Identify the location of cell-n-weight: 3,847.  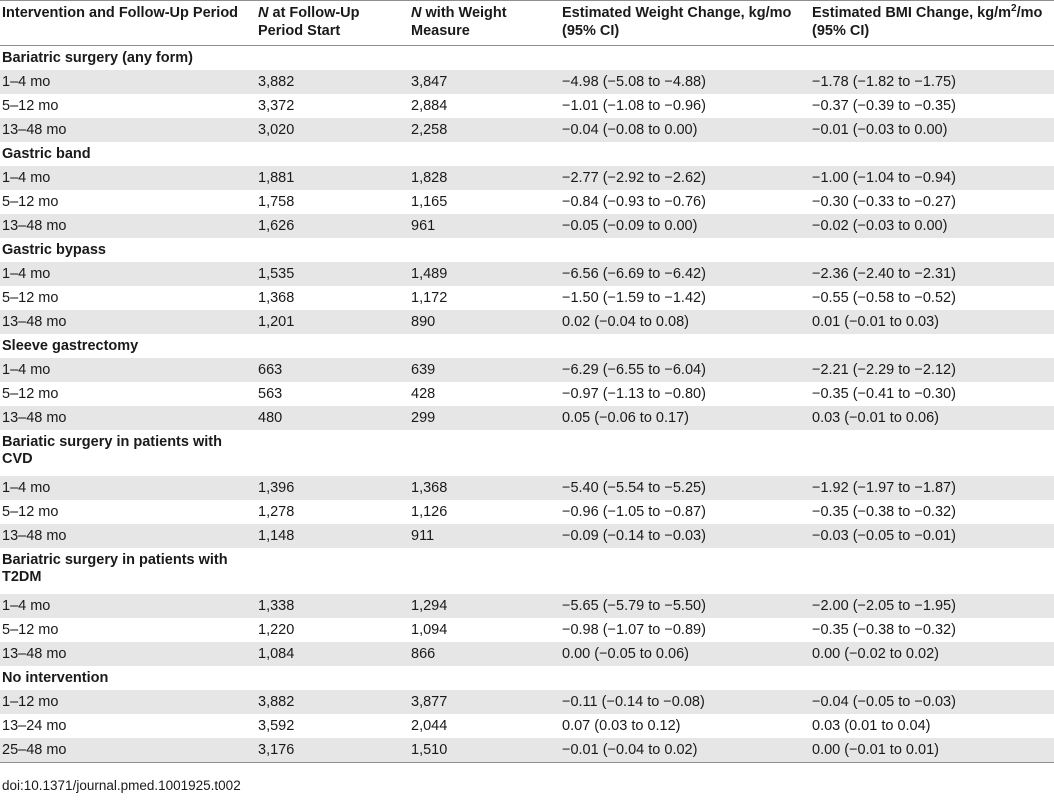
(484, 82).